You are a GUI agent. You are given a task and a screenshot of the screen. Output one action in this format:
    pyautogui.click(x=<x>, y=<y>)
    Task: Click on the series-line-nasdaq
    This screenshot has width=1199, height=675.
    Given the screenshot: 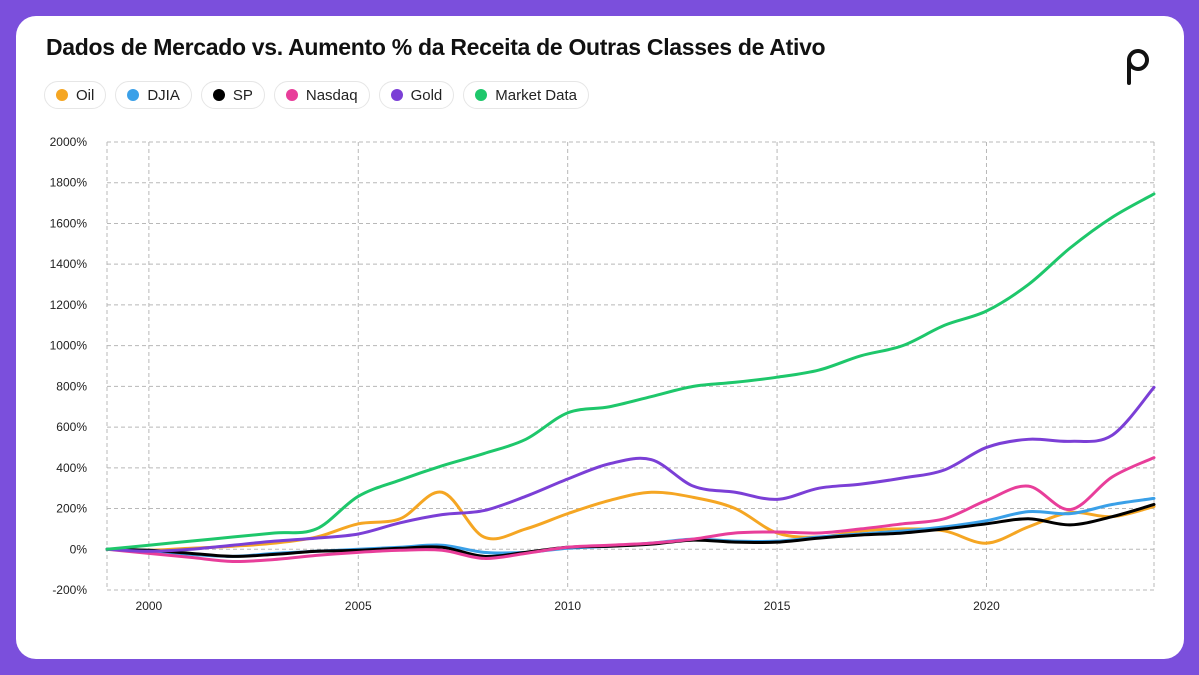 What is the action you would take?
    pyautogui.click(x=630, y=510)
    